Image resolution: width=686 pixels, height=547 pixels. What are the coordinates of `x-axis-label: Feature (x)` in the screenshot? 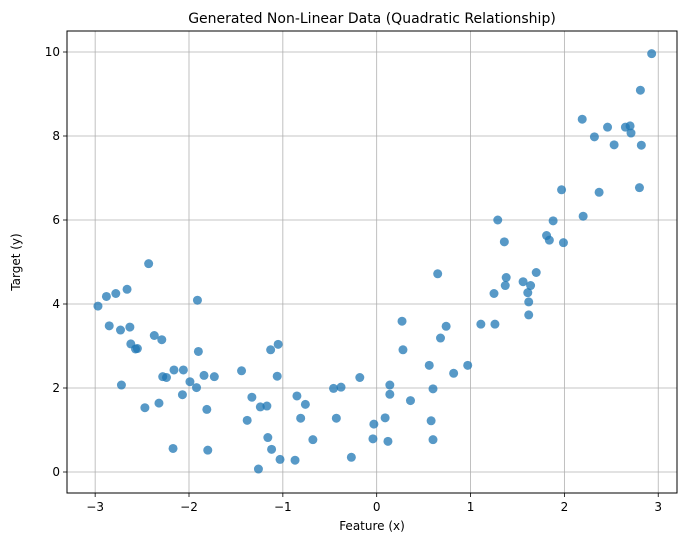 It's located at (372, 526).